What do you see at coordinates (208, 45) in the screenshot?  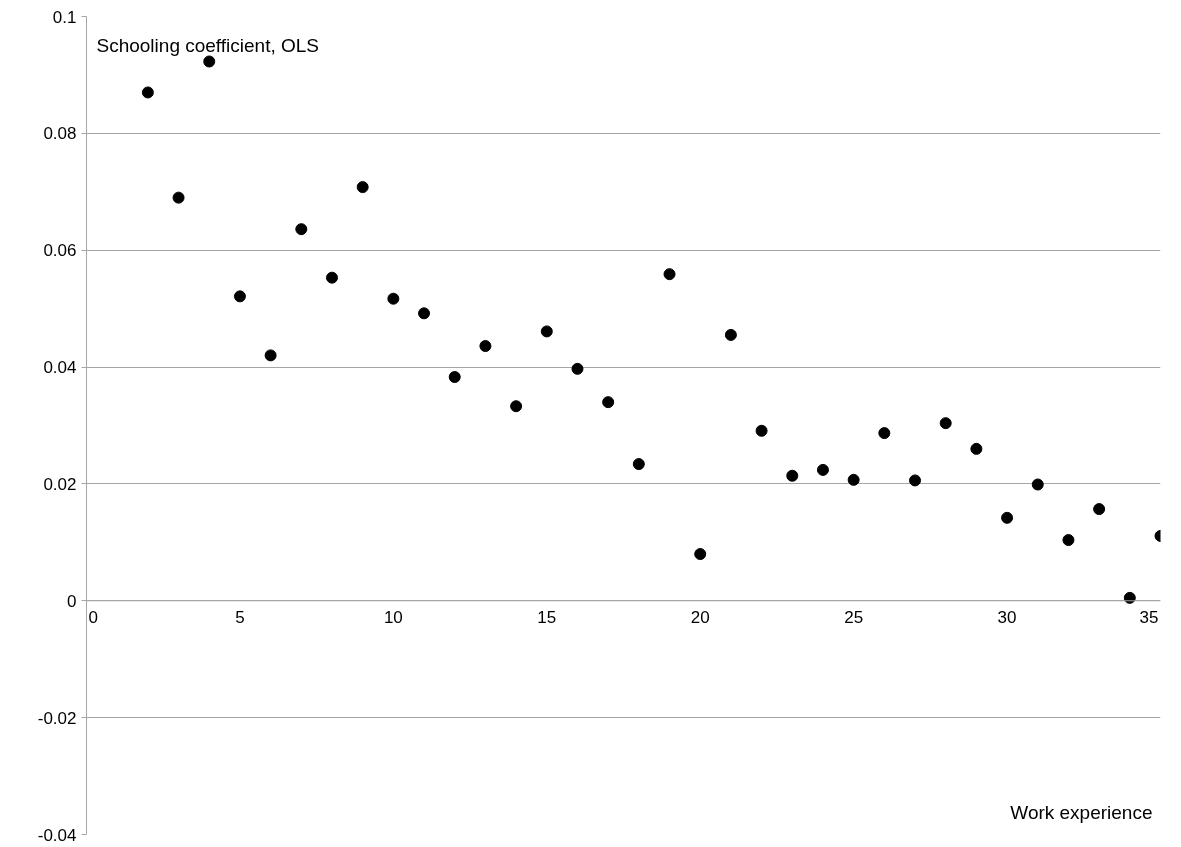 I see `y-axis-title: Schooling coefficient, OLS` at bounding box center [208, 45].